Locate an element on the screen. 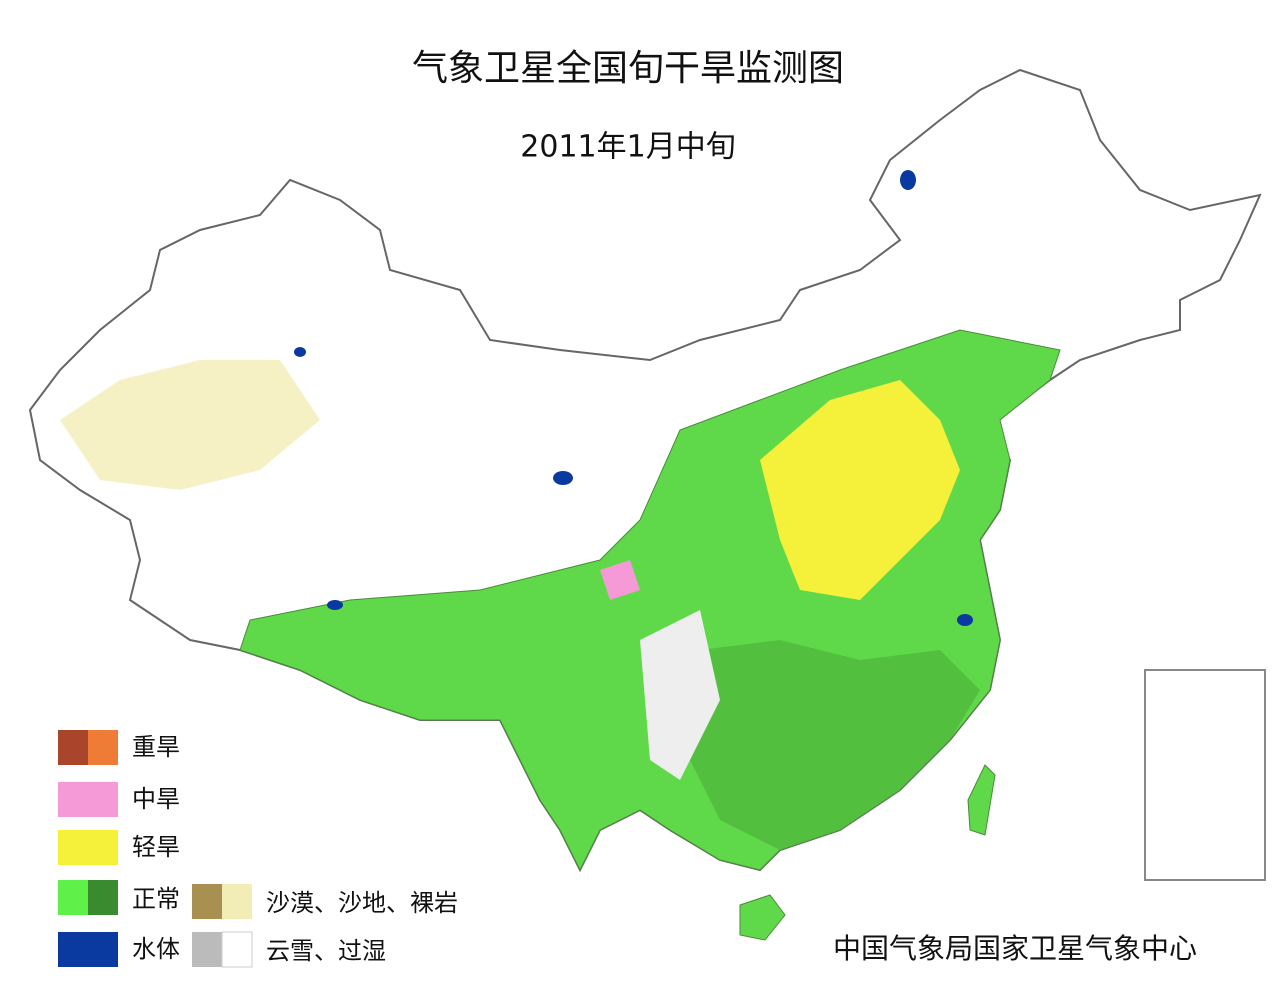 This screenshot has width=1278, height=987. legend-label: 沙漠、沙地、裸岩 is located at coordinates (362, 903).